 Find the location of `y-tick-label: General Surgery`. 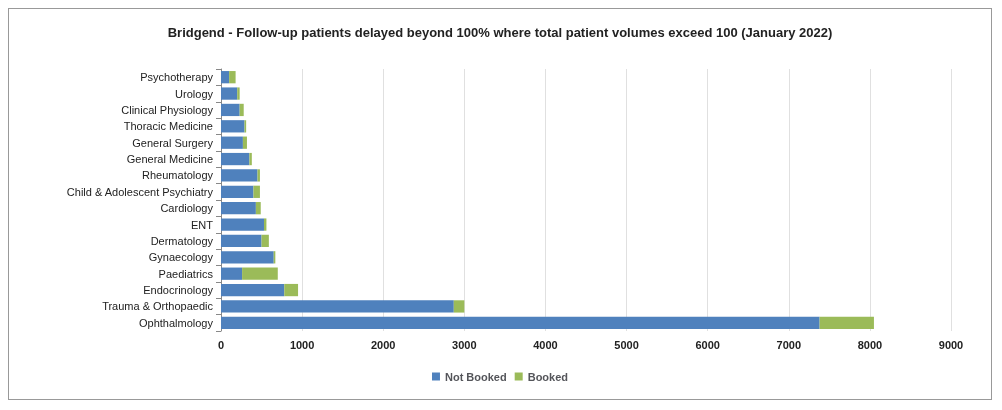

y-tick-label: General Surgery is located at coordinates (173, 142).